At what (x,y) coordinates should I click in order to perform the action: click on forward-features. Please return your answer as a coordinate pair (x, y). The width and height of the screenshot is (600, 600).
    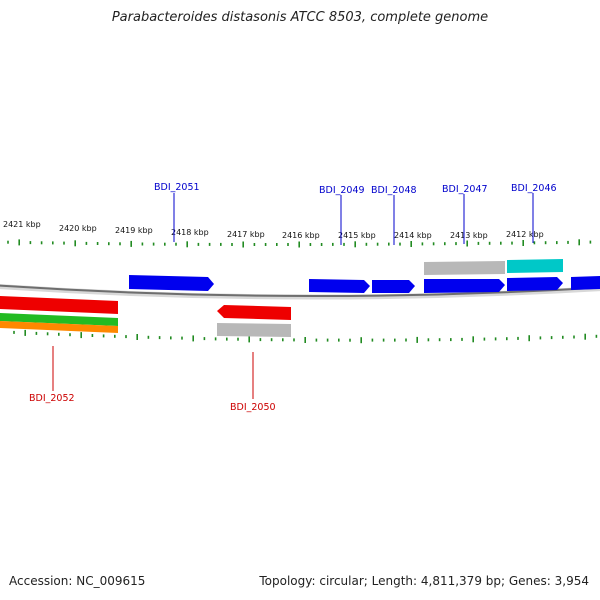
    Looking at the image, I should click on (493, 267).